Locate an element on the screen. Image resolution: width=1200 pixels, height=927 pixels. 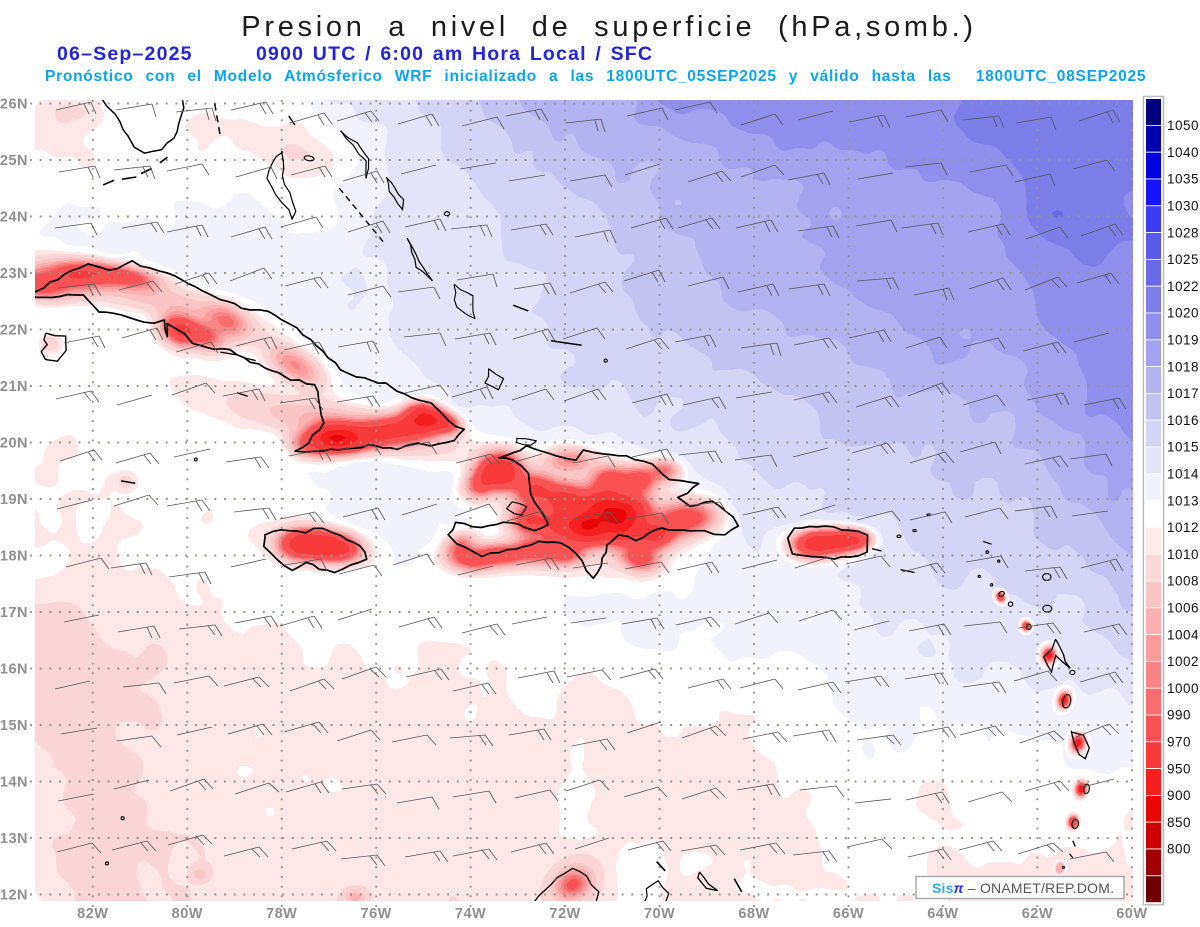
svg-text: 1000 is located at coordinates (1183, 688).